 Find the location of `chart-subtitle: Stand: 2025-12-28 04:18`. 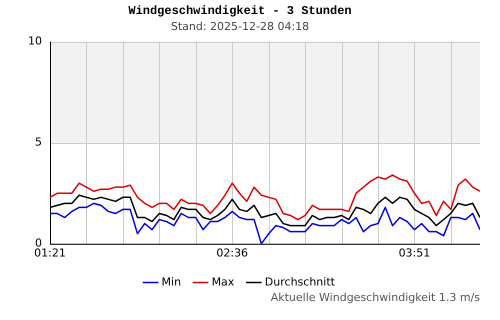

chart-subtitle: Stand: 2025-12-28 04:18 is located at coordinates (240, 26).